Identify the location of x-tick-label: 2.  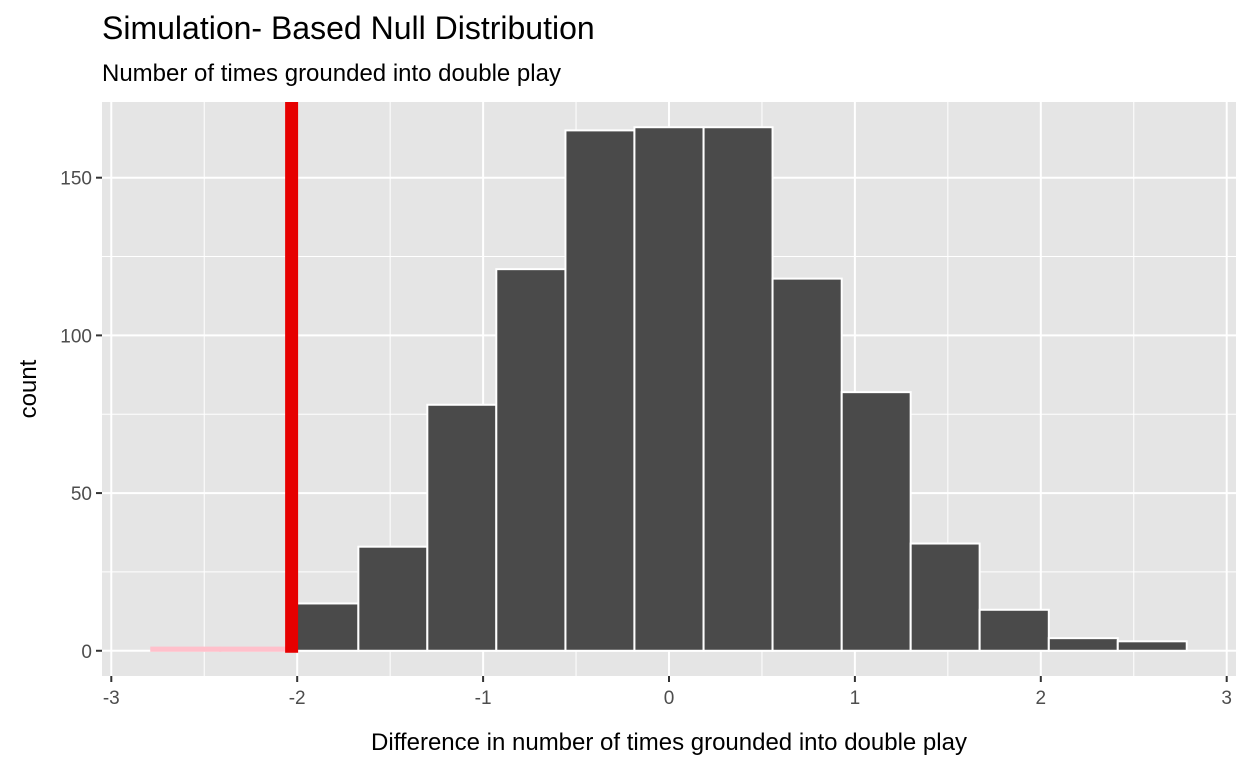
(1041, 698).